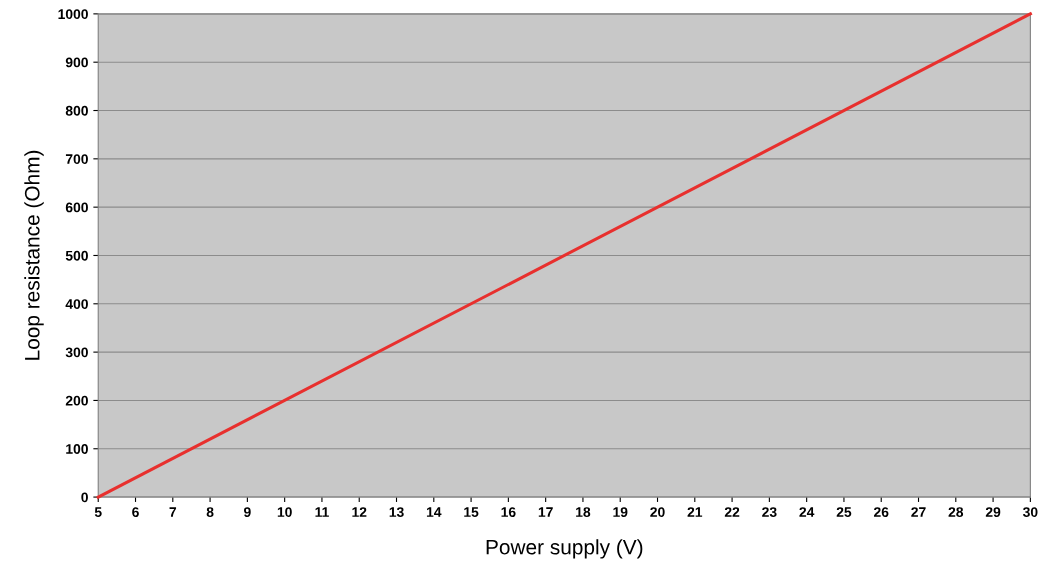  I want to click on x-tick-label: 7, so click(173, 512).